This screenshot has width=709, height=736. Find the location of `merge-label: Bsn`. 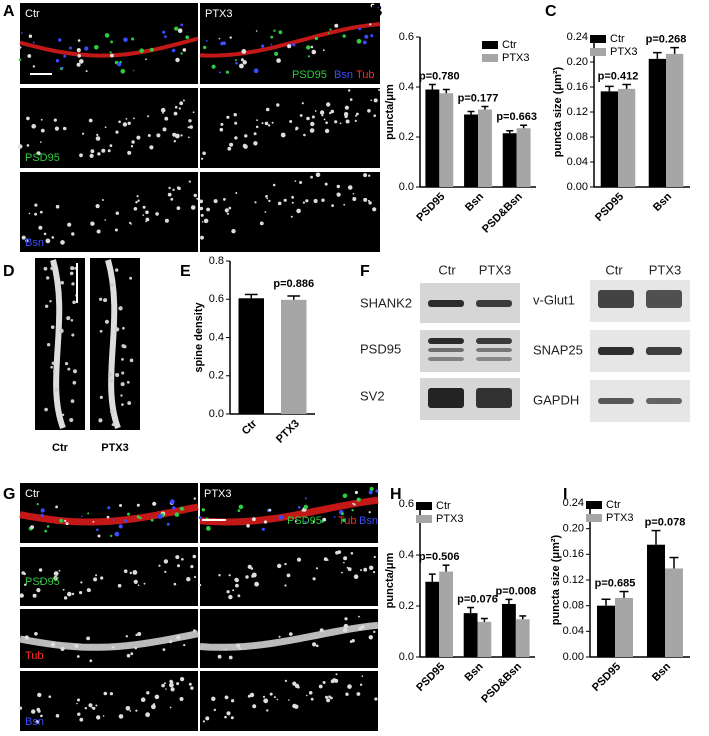

merge-label: Bsn is located at coordinates (343, 75).